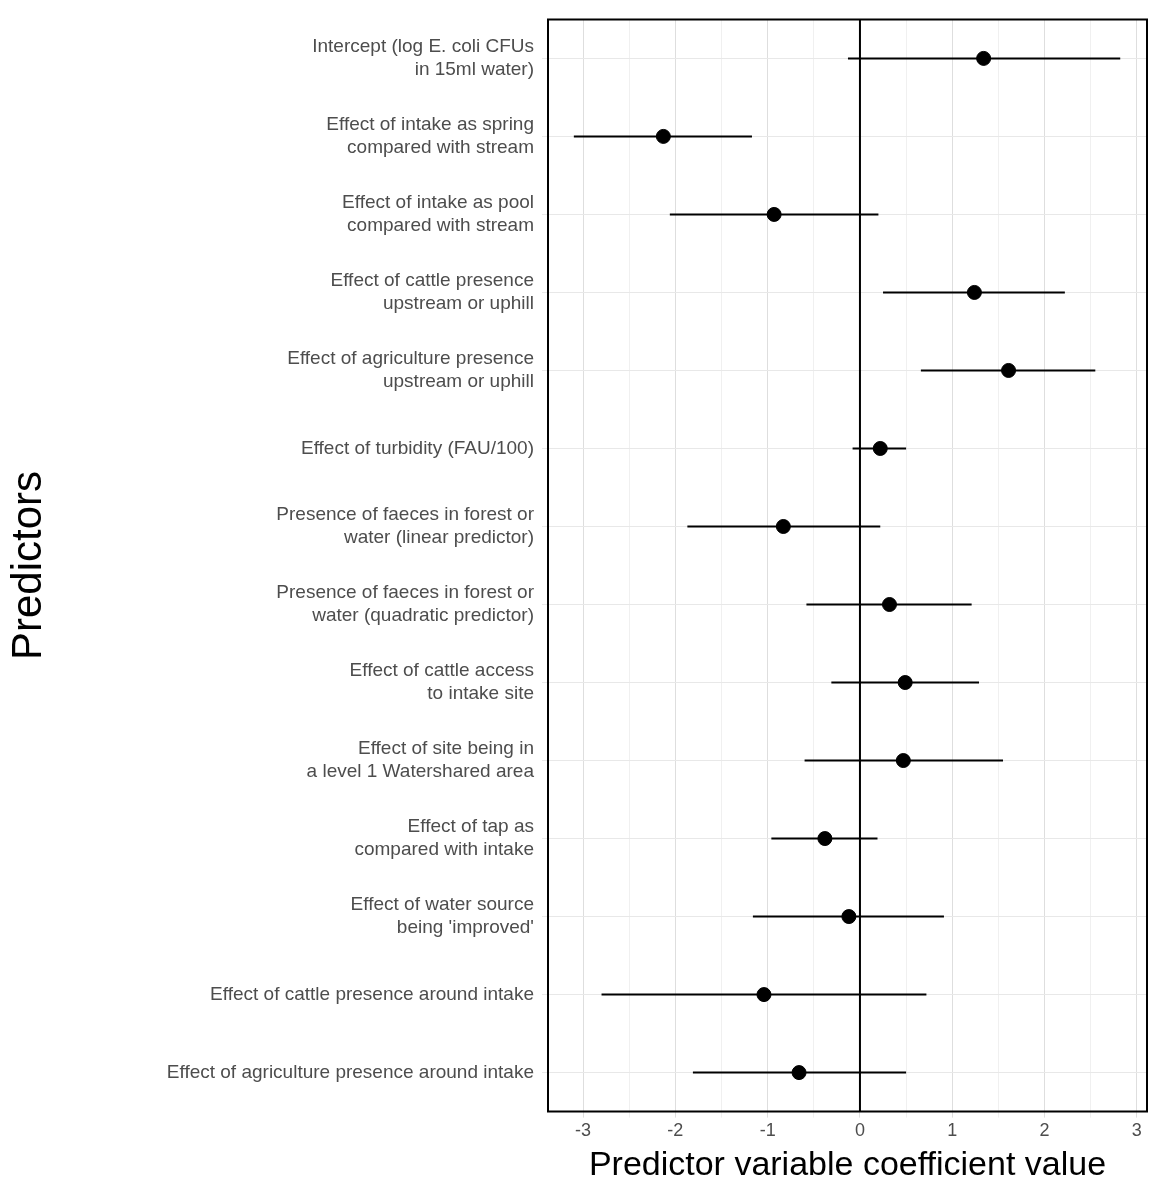  I want to click on y-tick-label: Presence of faeces in forest or water (quadratic predictor), so click(405, 603).